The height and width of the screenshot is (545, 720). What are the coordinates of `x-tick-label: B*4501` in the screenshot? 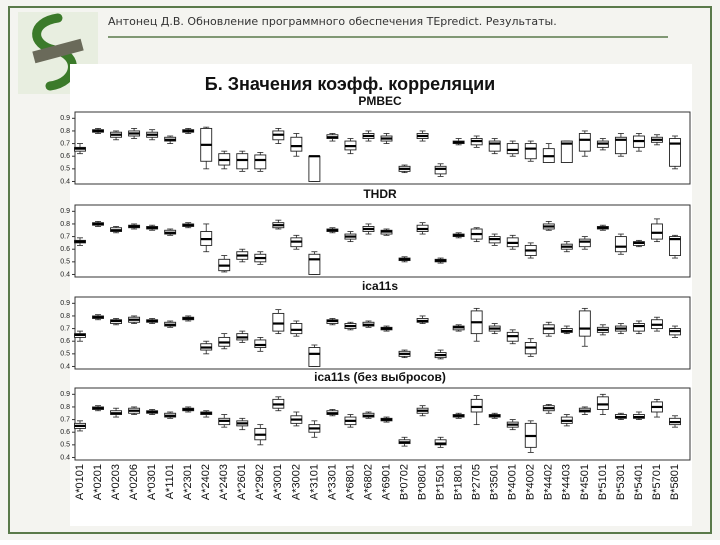 It's located at (585, 482).